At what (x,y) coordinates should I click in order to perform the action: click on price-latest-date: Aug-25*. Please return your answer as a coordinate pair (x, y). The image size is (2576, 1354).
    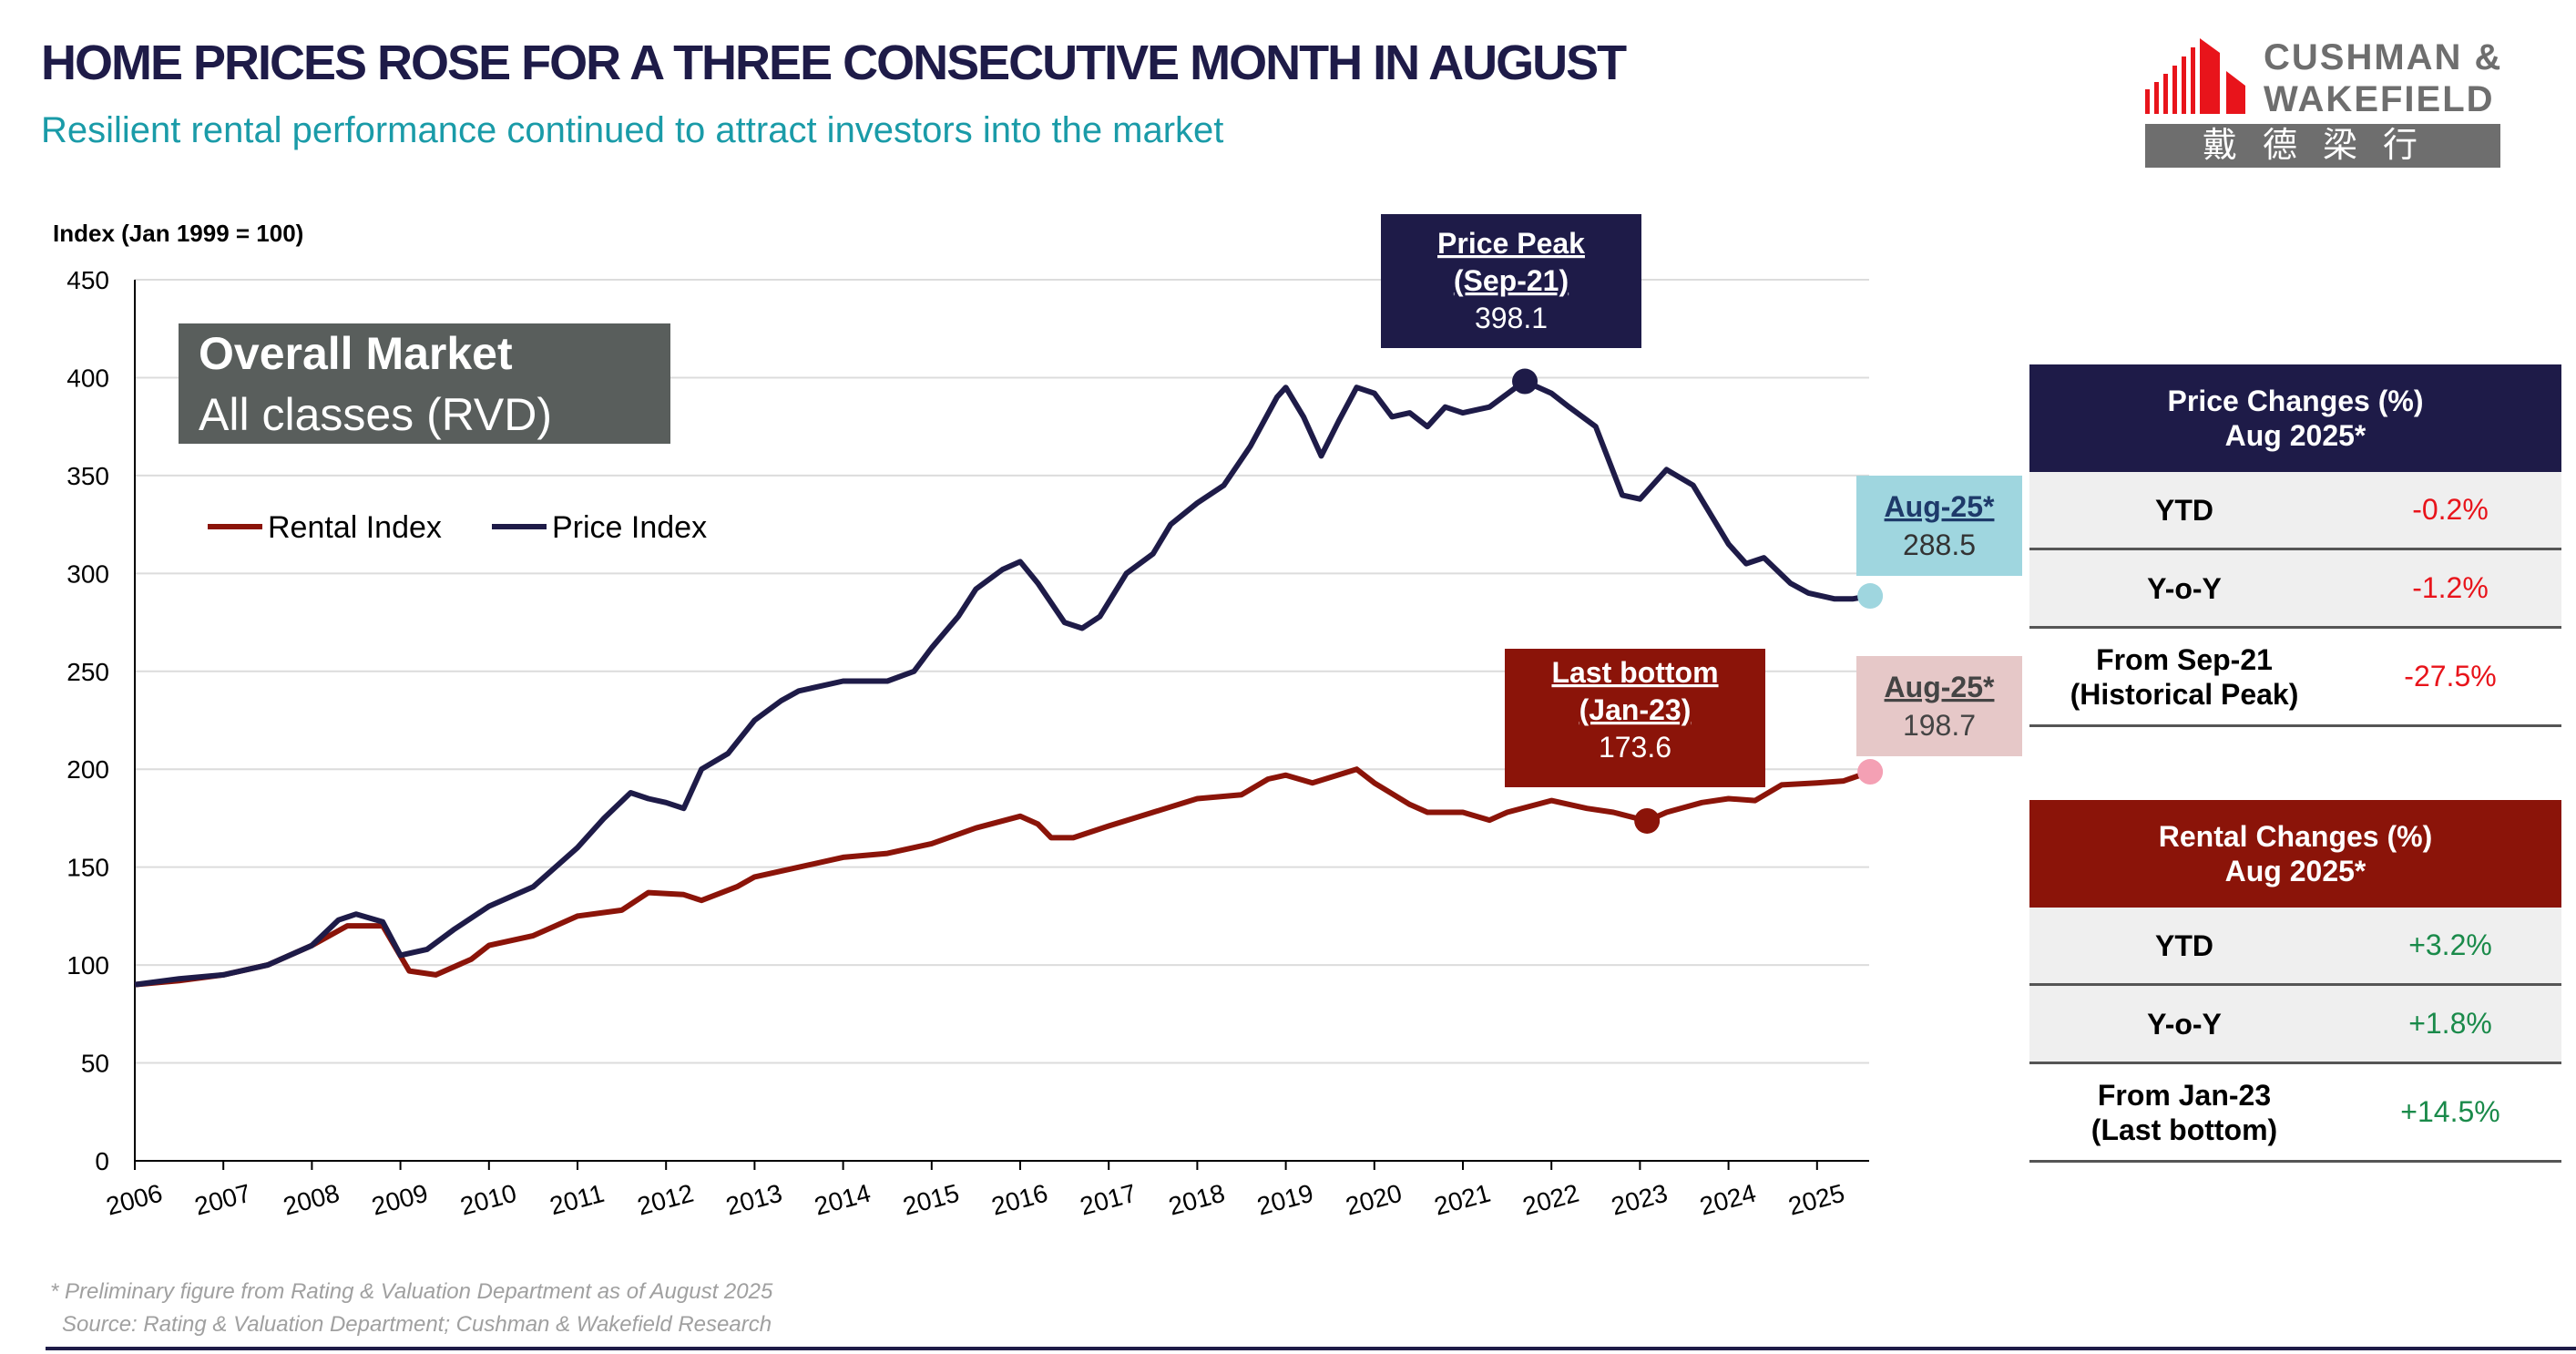
    Looking at the image, I should click on (1940, 506).